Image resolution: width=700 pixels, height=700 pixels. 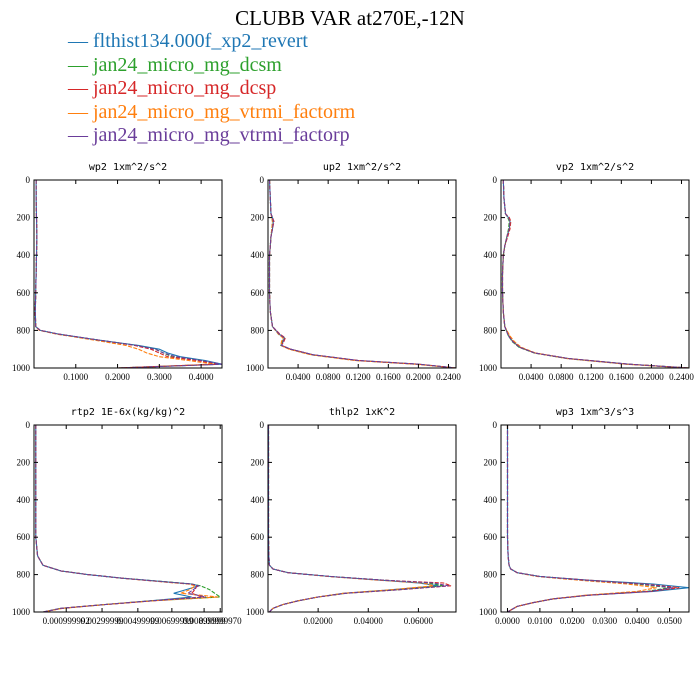 What do you see at coordinates (171, 621) in the screenshot?
I see `x-tick-label: 0.00699999` at bounding box center [171, 621].